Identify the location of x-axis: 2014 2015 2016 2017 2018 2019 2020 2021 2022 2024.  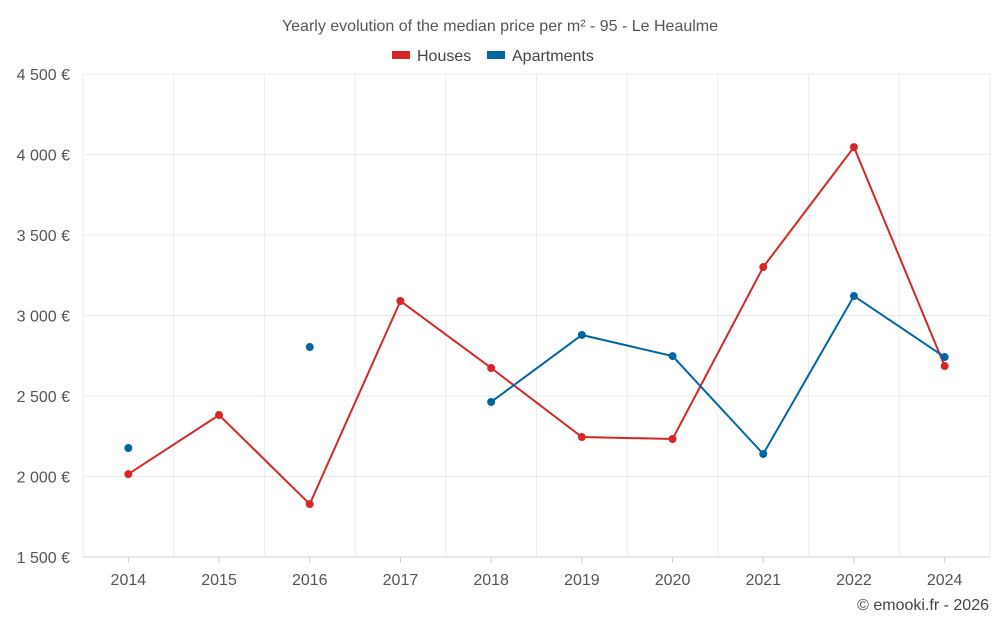
(537, 573).